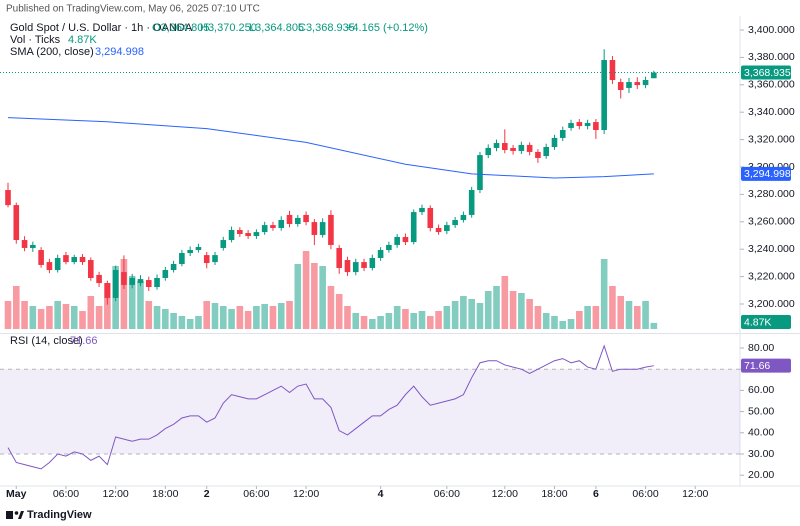 The width and height of the screenshot is (800, 526). I want to click on rsi-tick-label: 80.00, so click(761, 348).